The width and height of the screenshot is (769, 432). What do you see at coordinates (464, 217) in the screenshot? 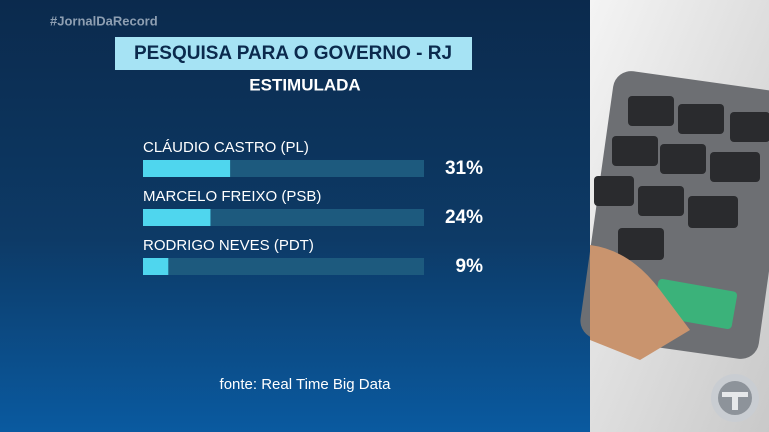
I see `value-label: 24%` at bounding box center [464, 217].